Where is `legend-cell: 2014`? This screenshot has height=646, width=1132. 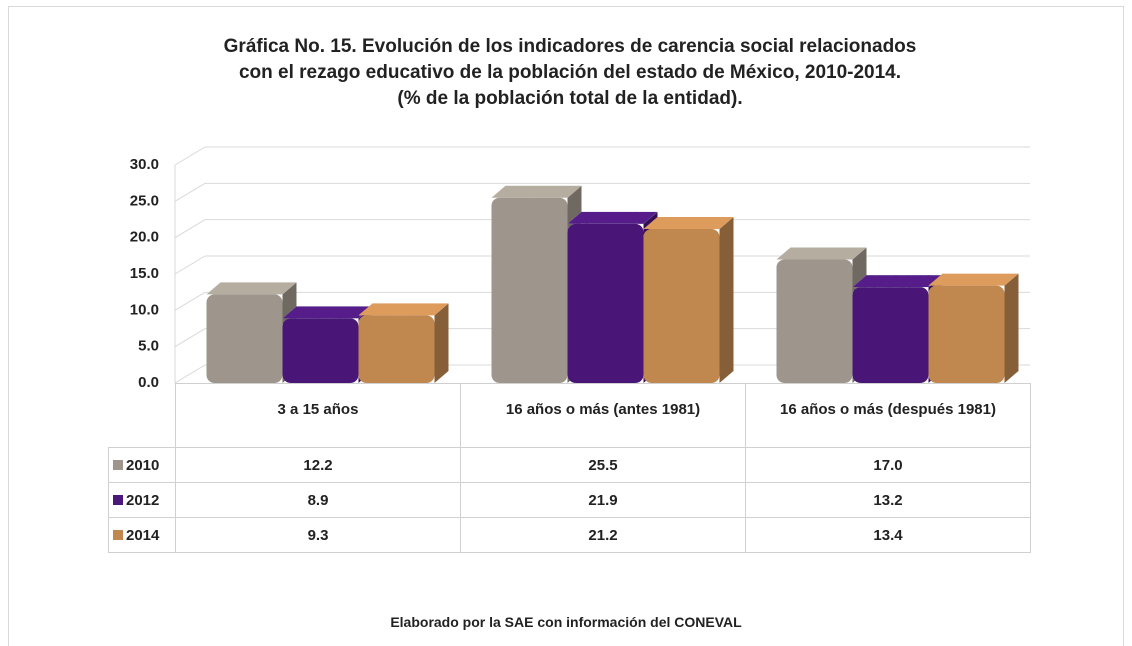
legend-cell: 2014 is located at coordinates (142, 535).